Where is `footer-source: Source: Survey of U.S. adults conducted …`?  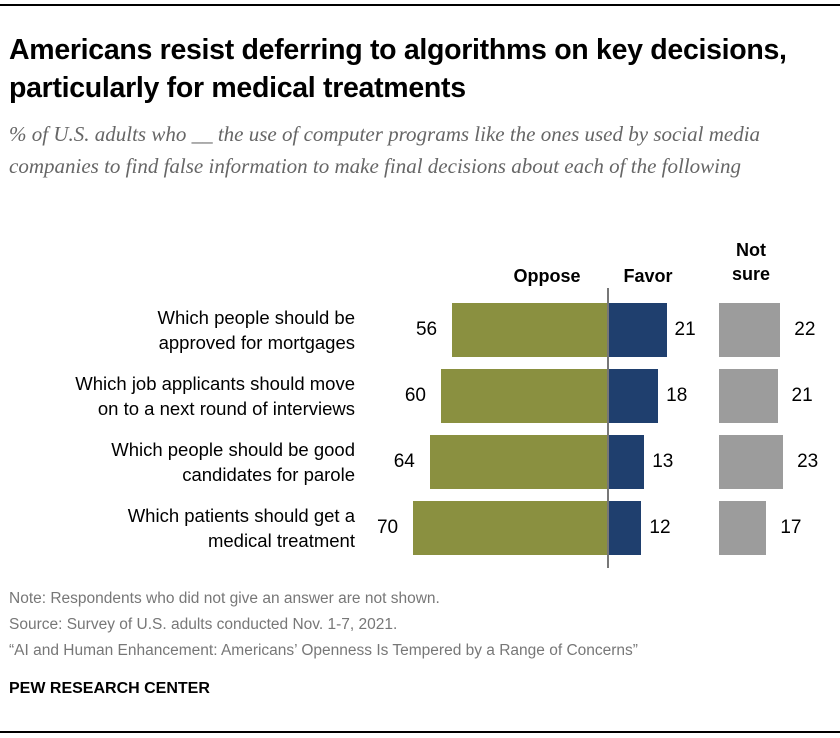 footer-source: Source: Survey of U.S. adults conducted … is located at coordinates (203, 624).